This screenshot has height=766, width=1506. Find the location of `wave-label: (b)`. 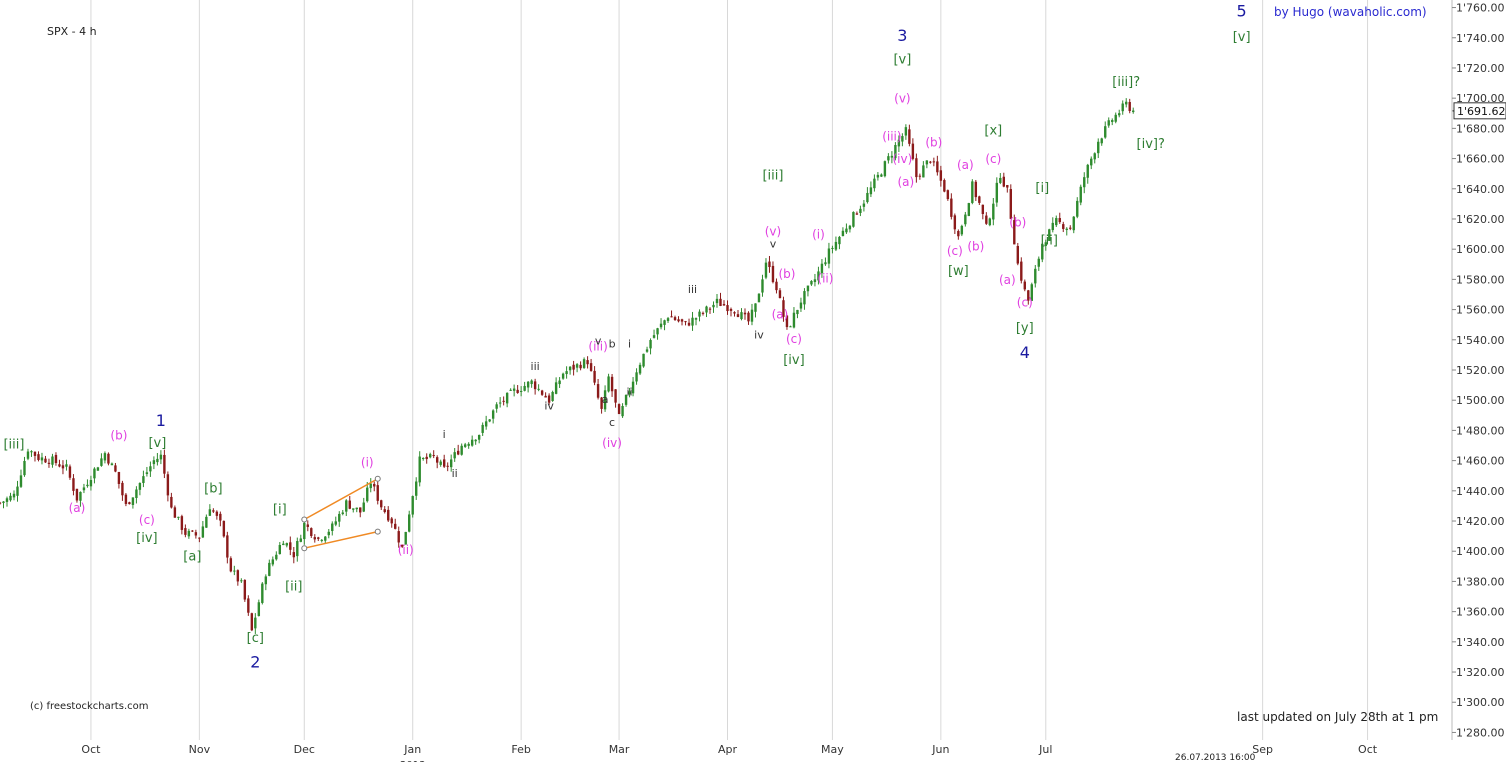

wave-label: (b) is located at coordinates (975, 247).